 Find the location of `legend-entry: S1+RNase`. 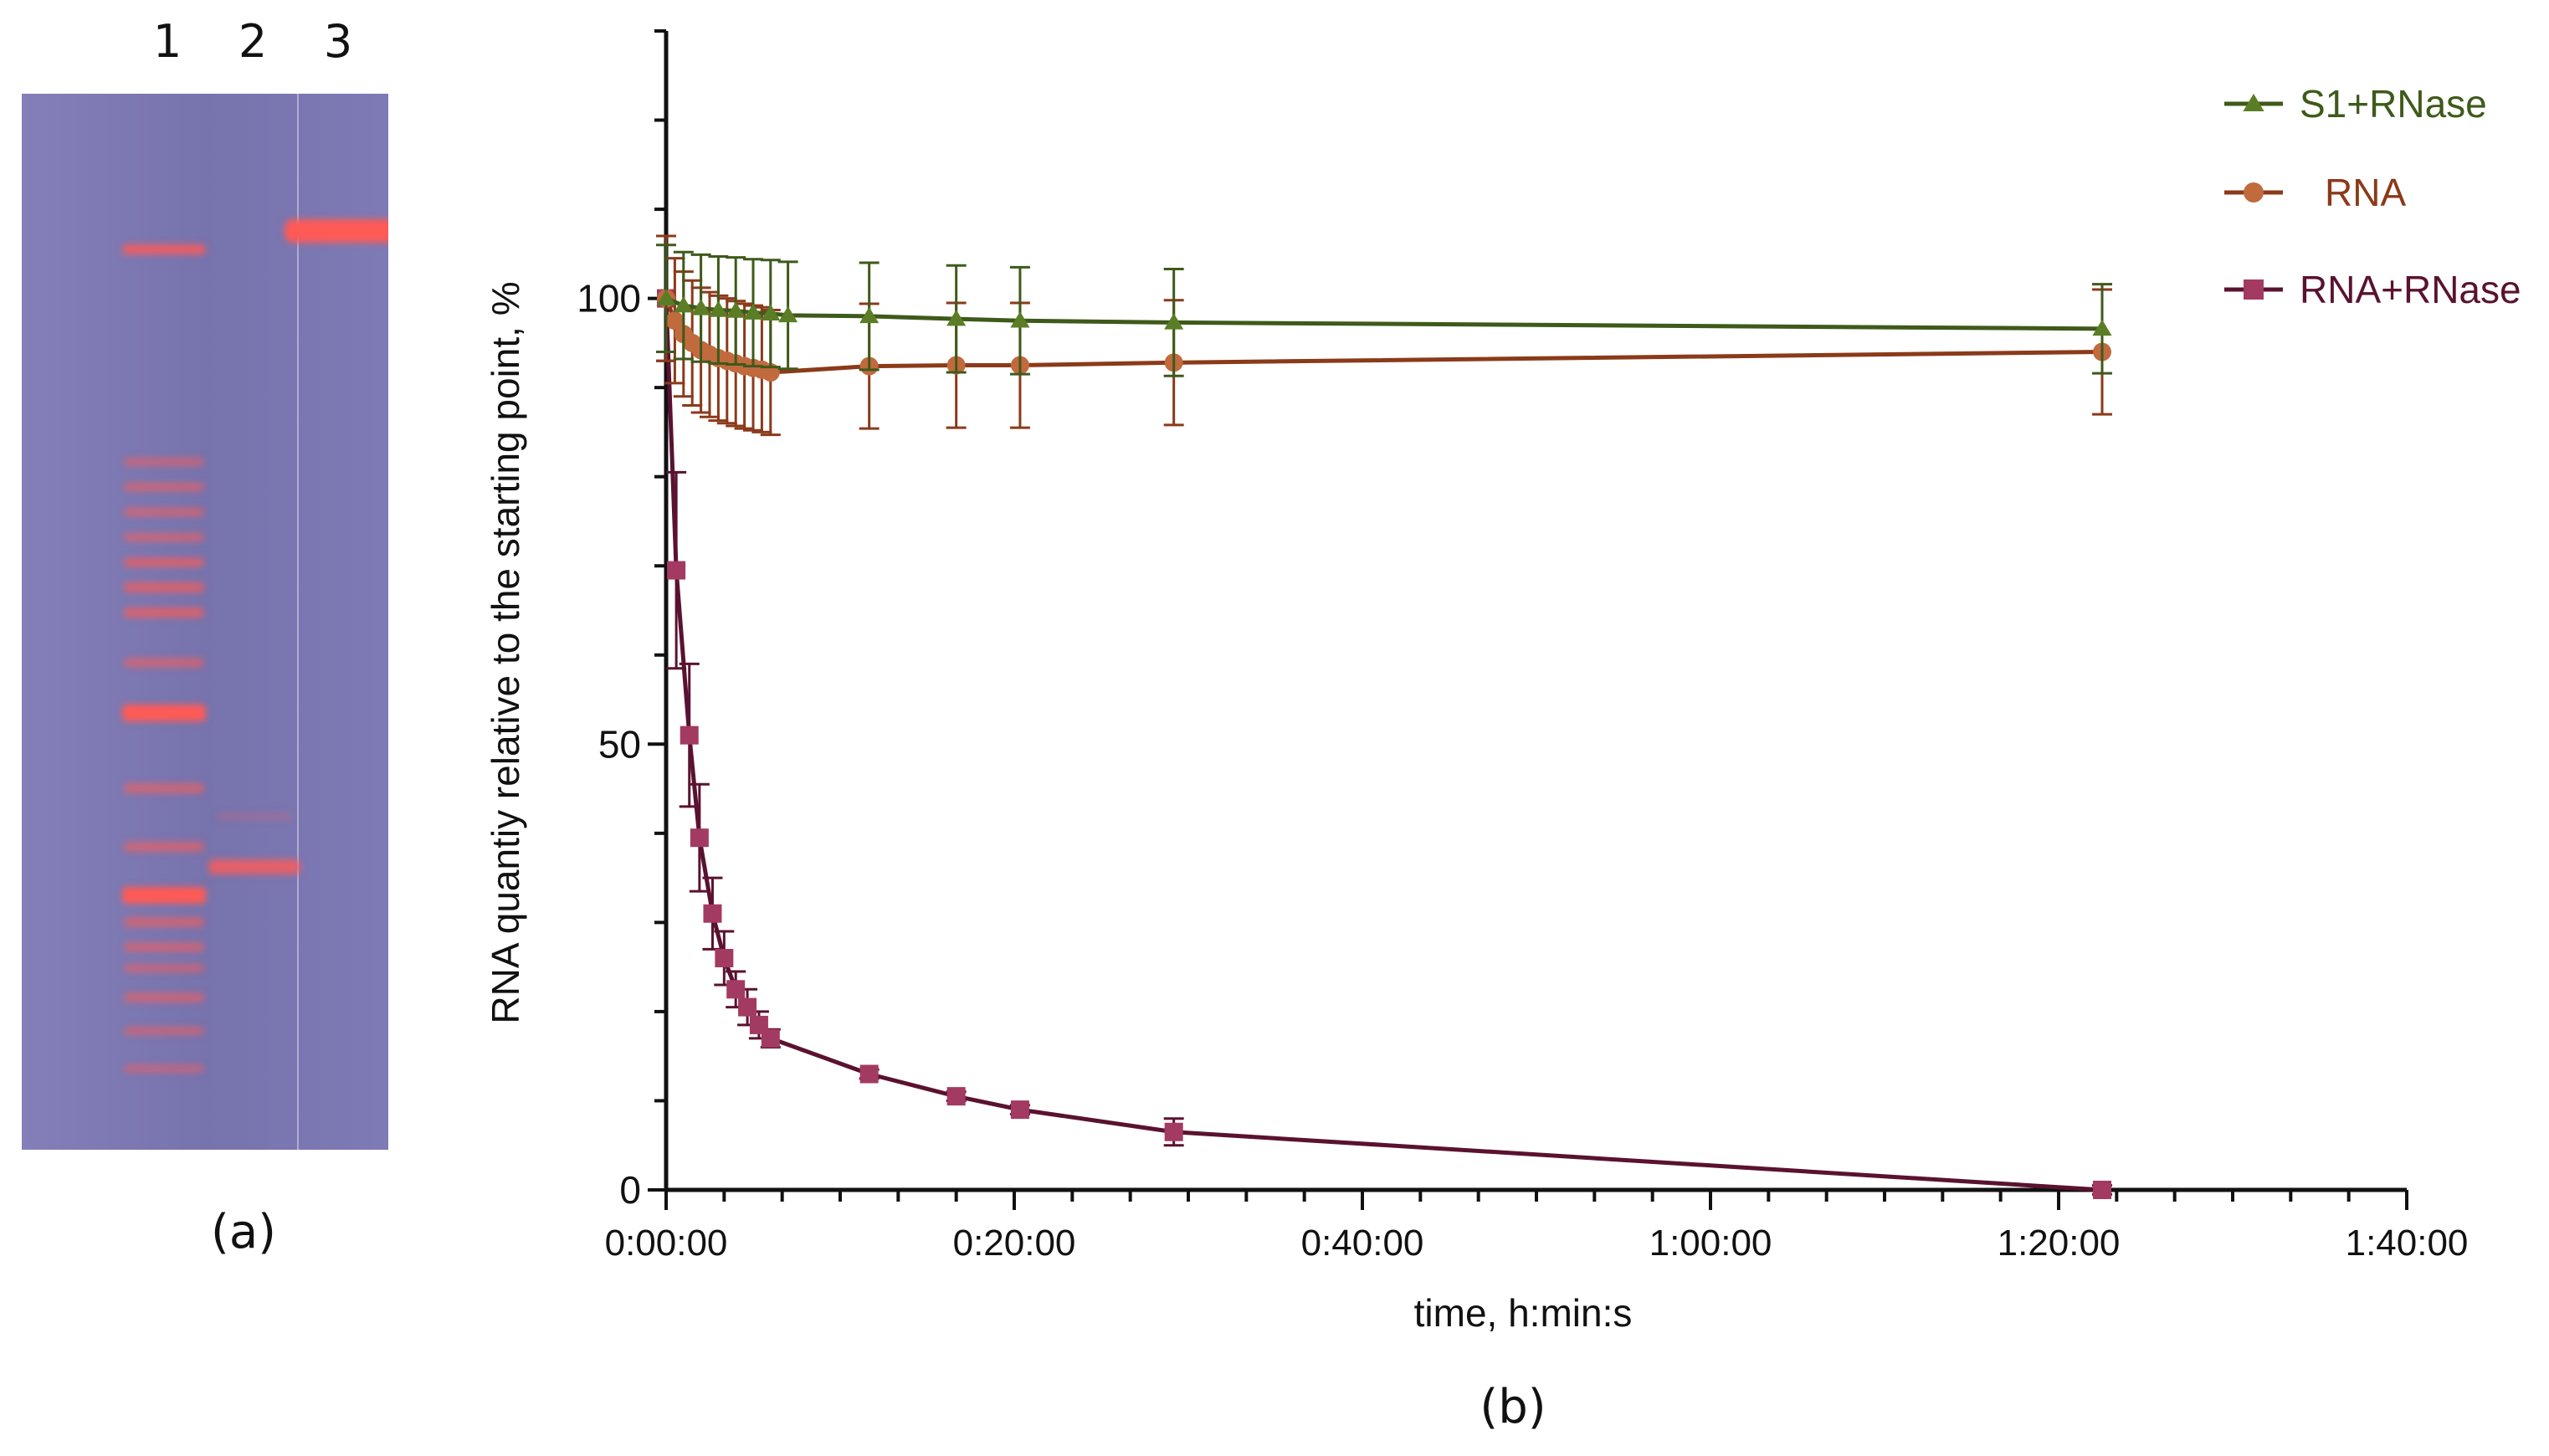

legend-entry: S1+RNase is located at coordinates (2355, 104).